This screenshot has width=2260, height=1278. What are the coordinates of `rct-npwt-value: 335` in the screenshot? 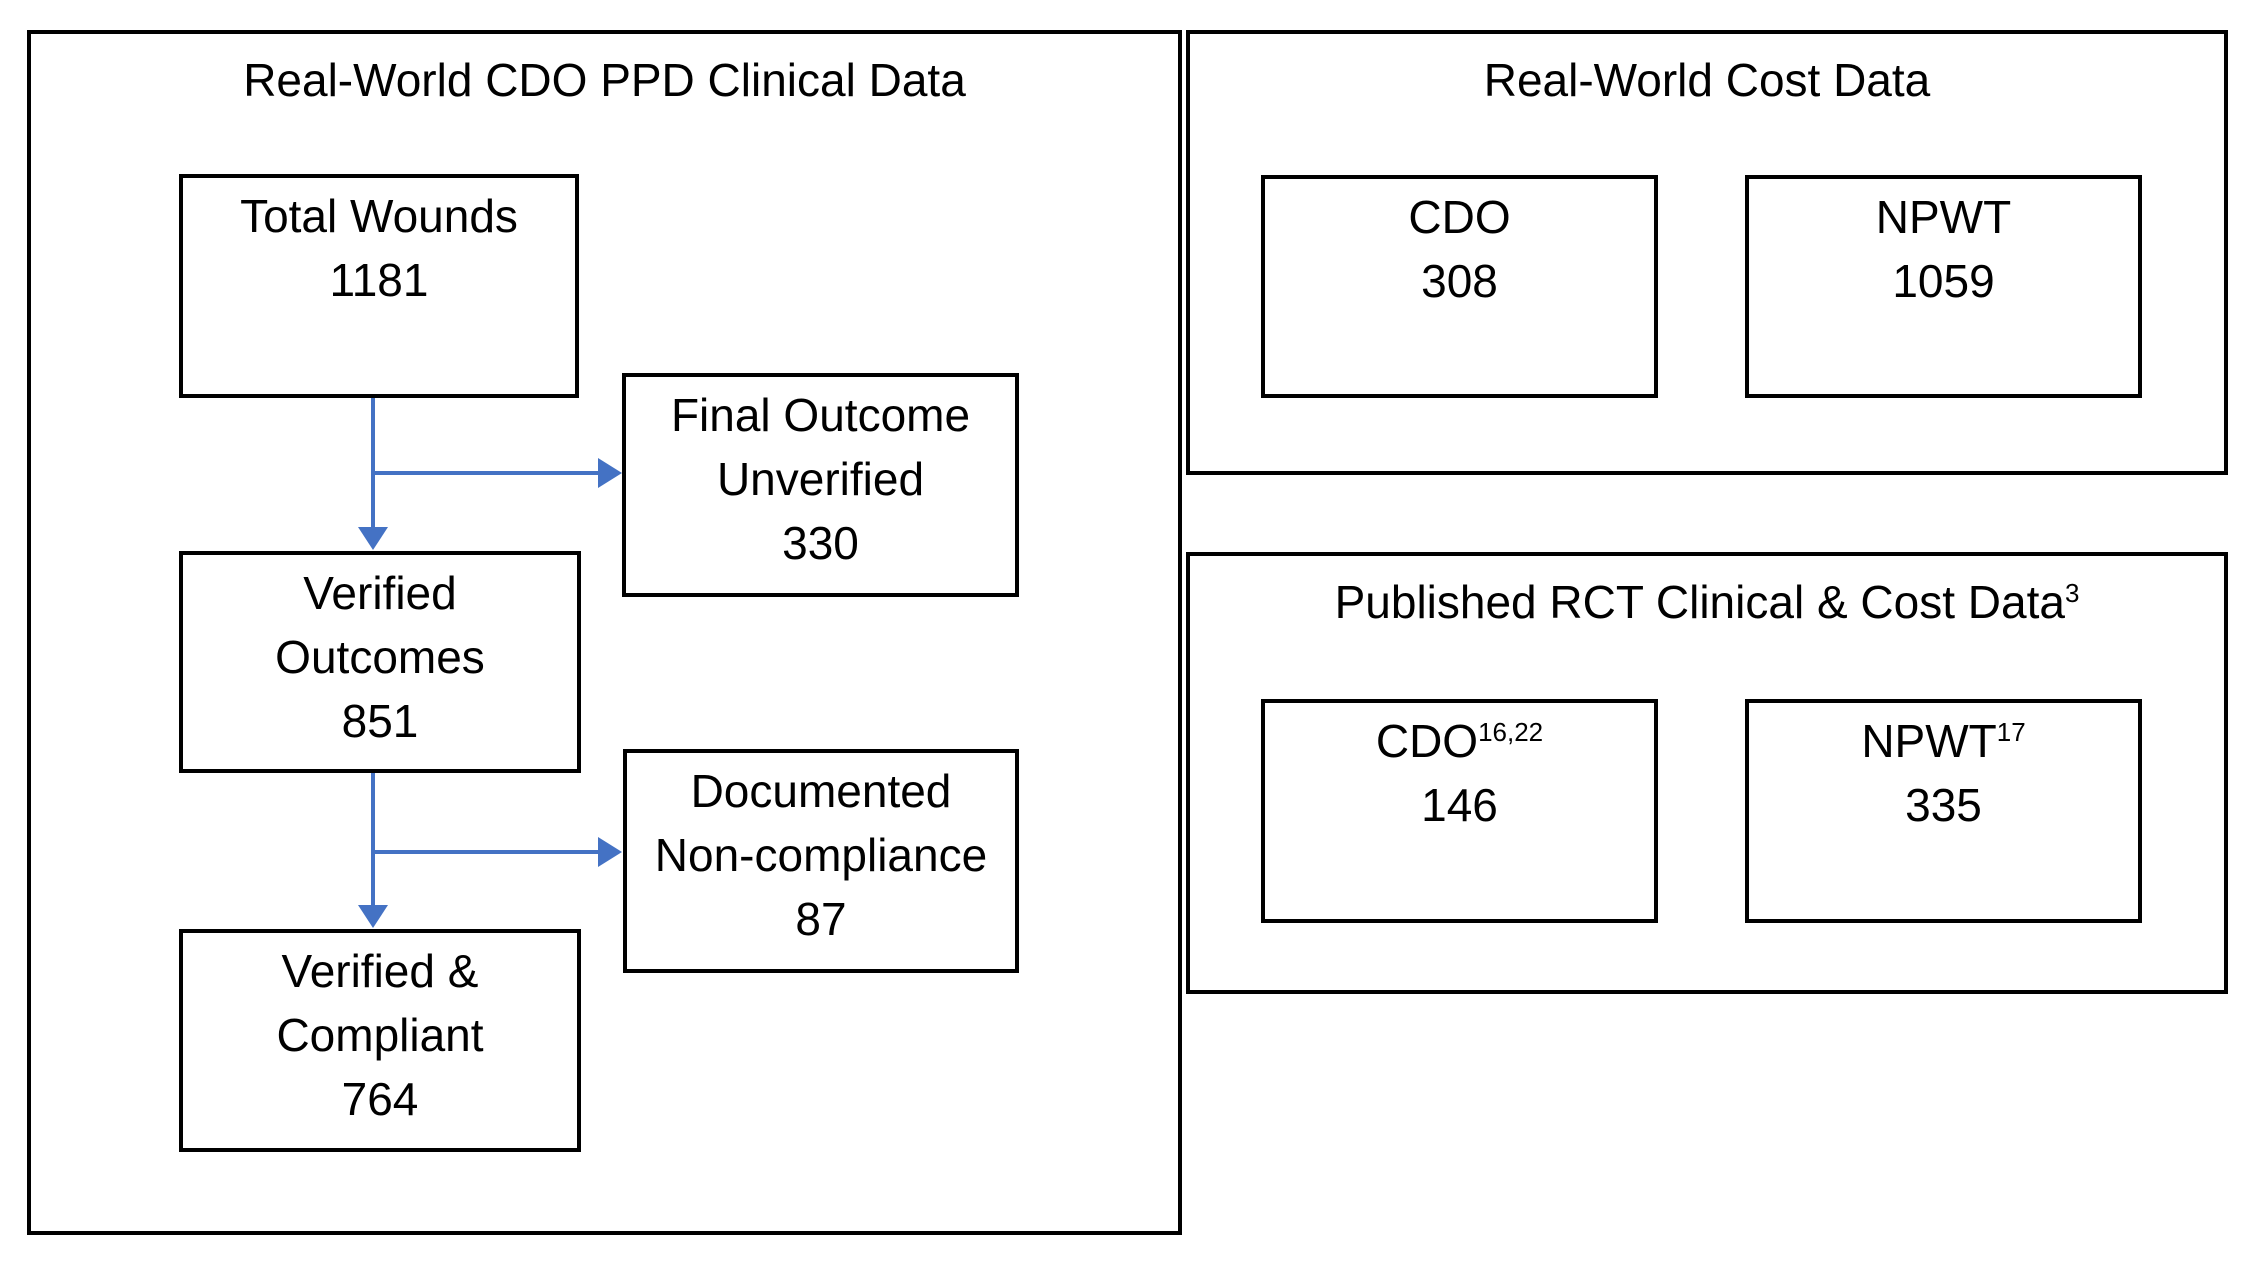 It's located at (1943, 805).